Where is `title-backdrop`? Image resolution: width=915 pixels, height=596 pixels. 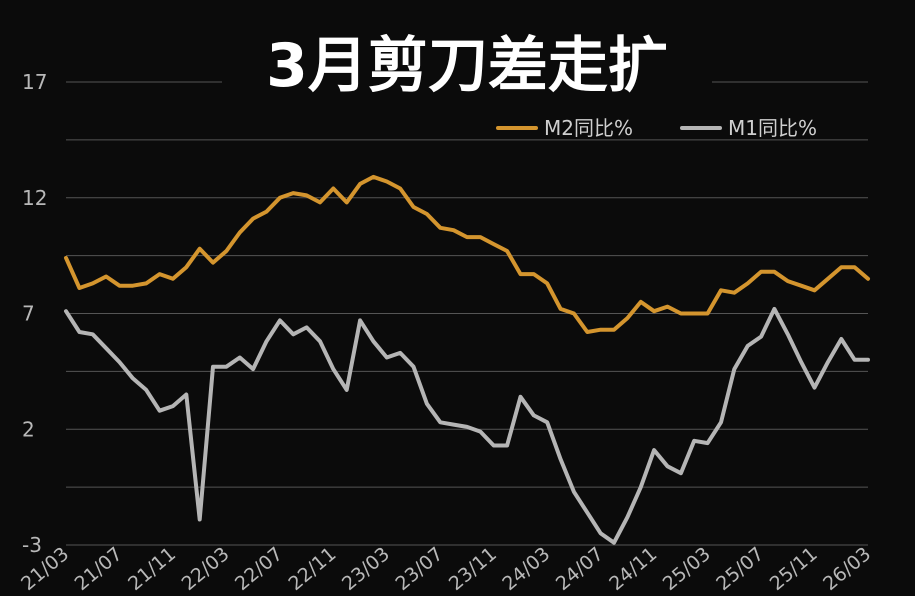
title-backdrop is located at coordinates (467, 64).